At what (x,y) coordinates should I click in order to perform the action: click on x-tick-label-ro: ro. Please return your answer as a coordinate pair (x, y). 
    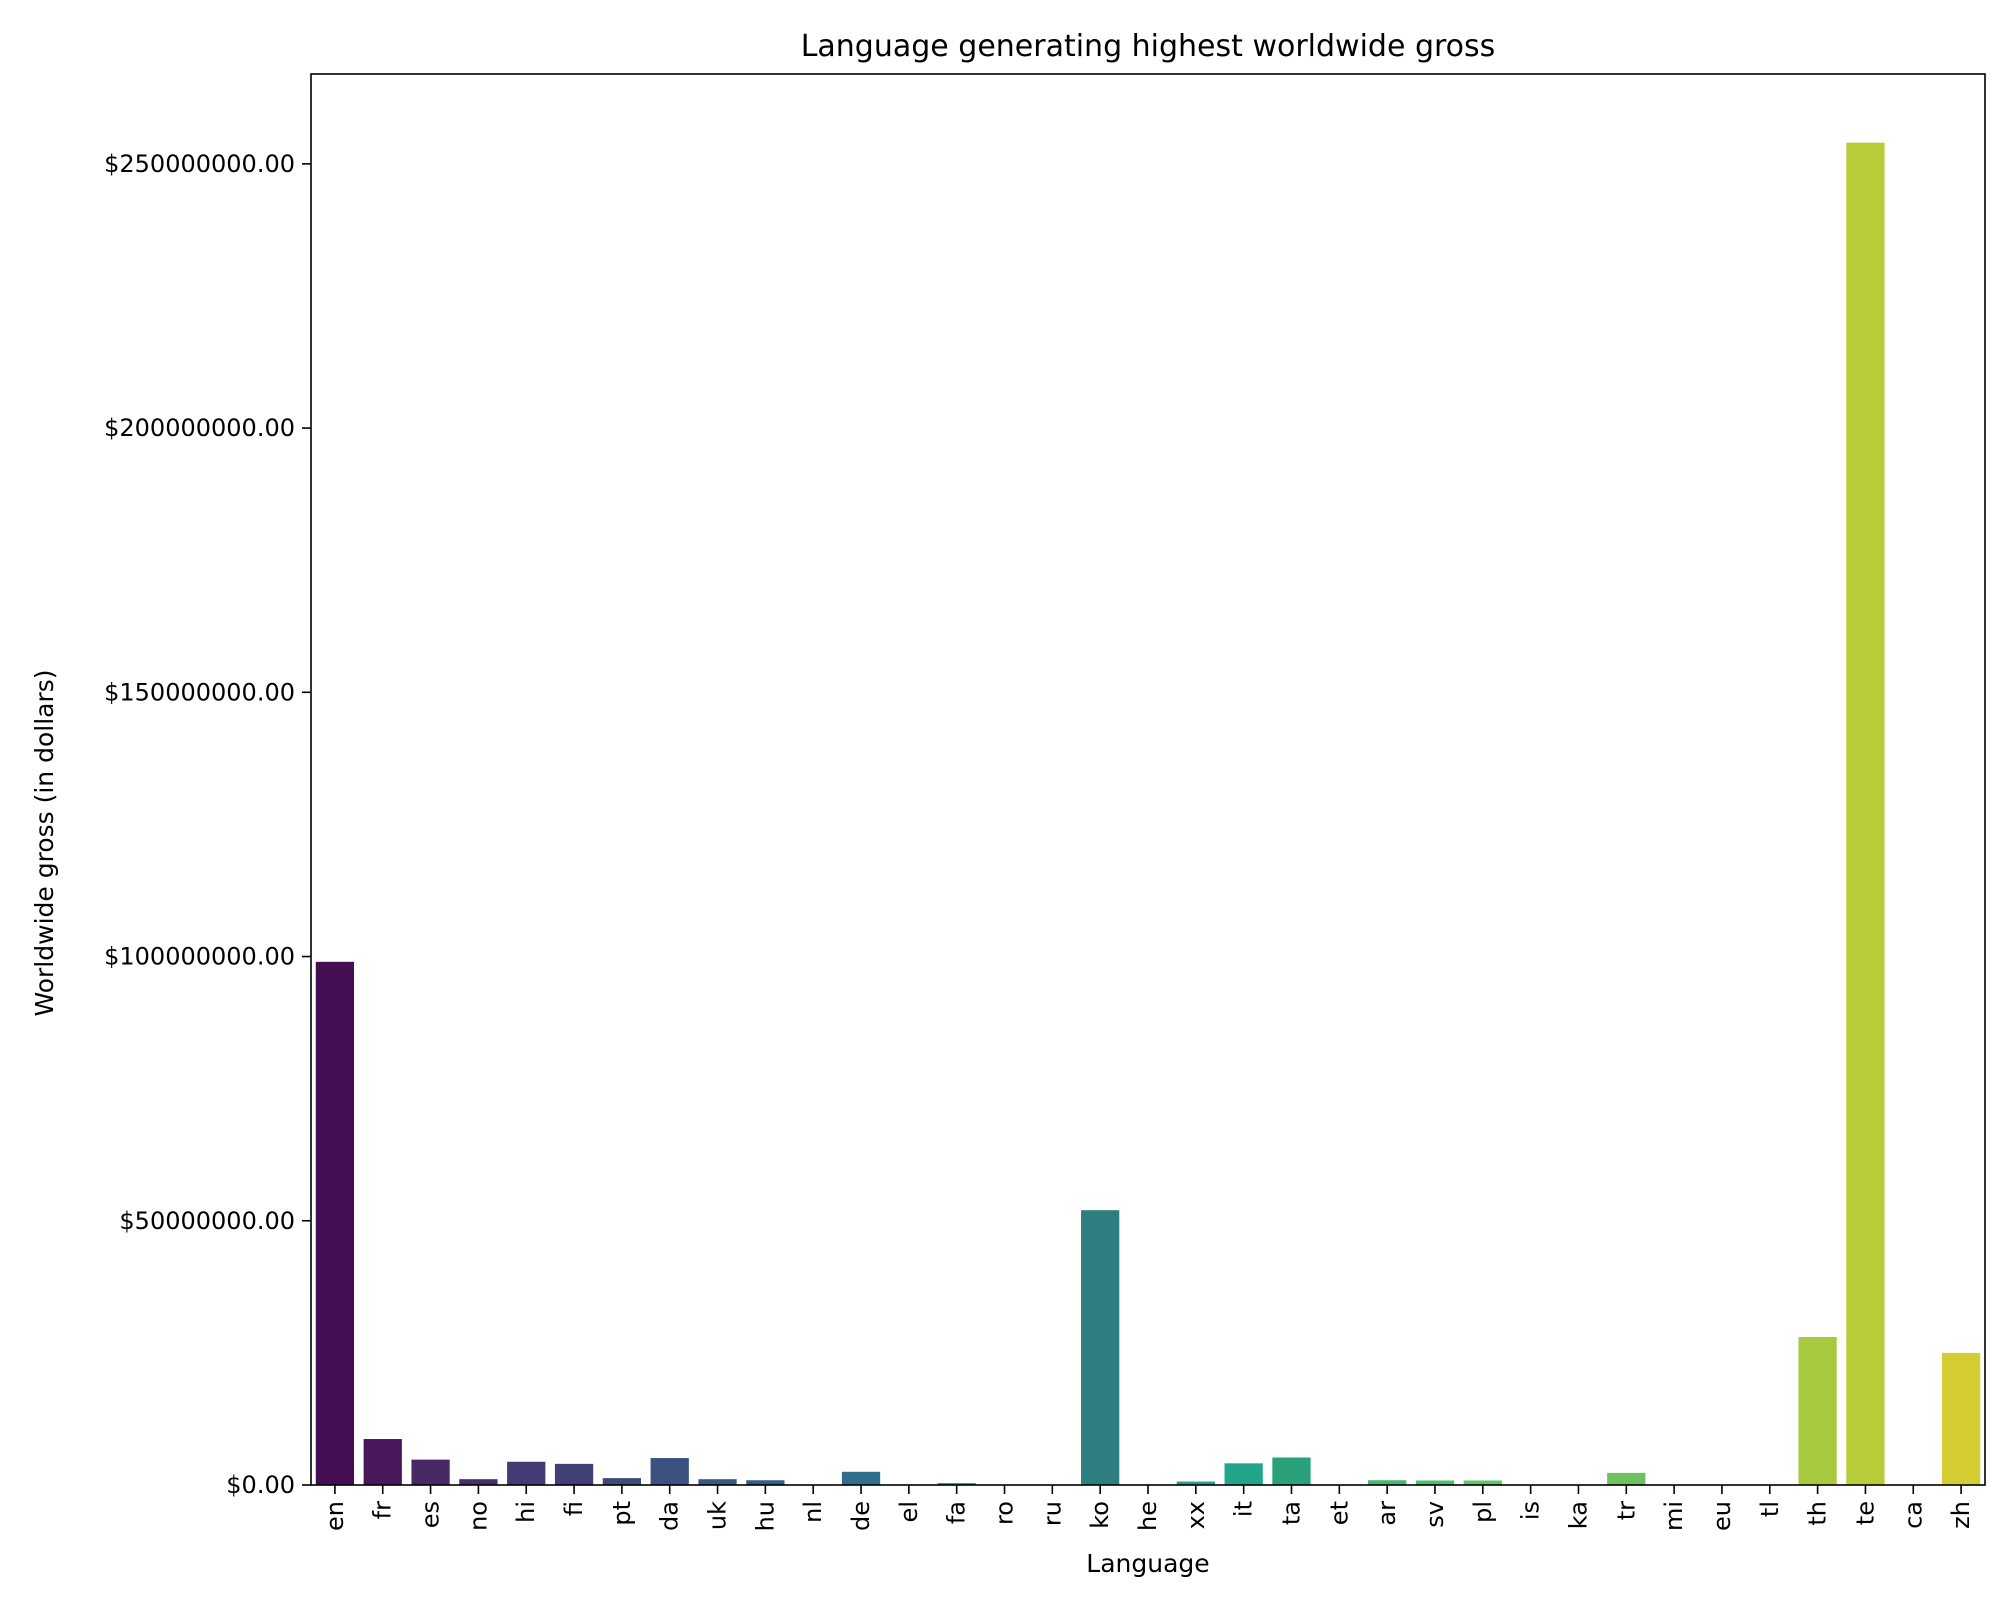
    Looking at the image, I should click on (1005, 1513).